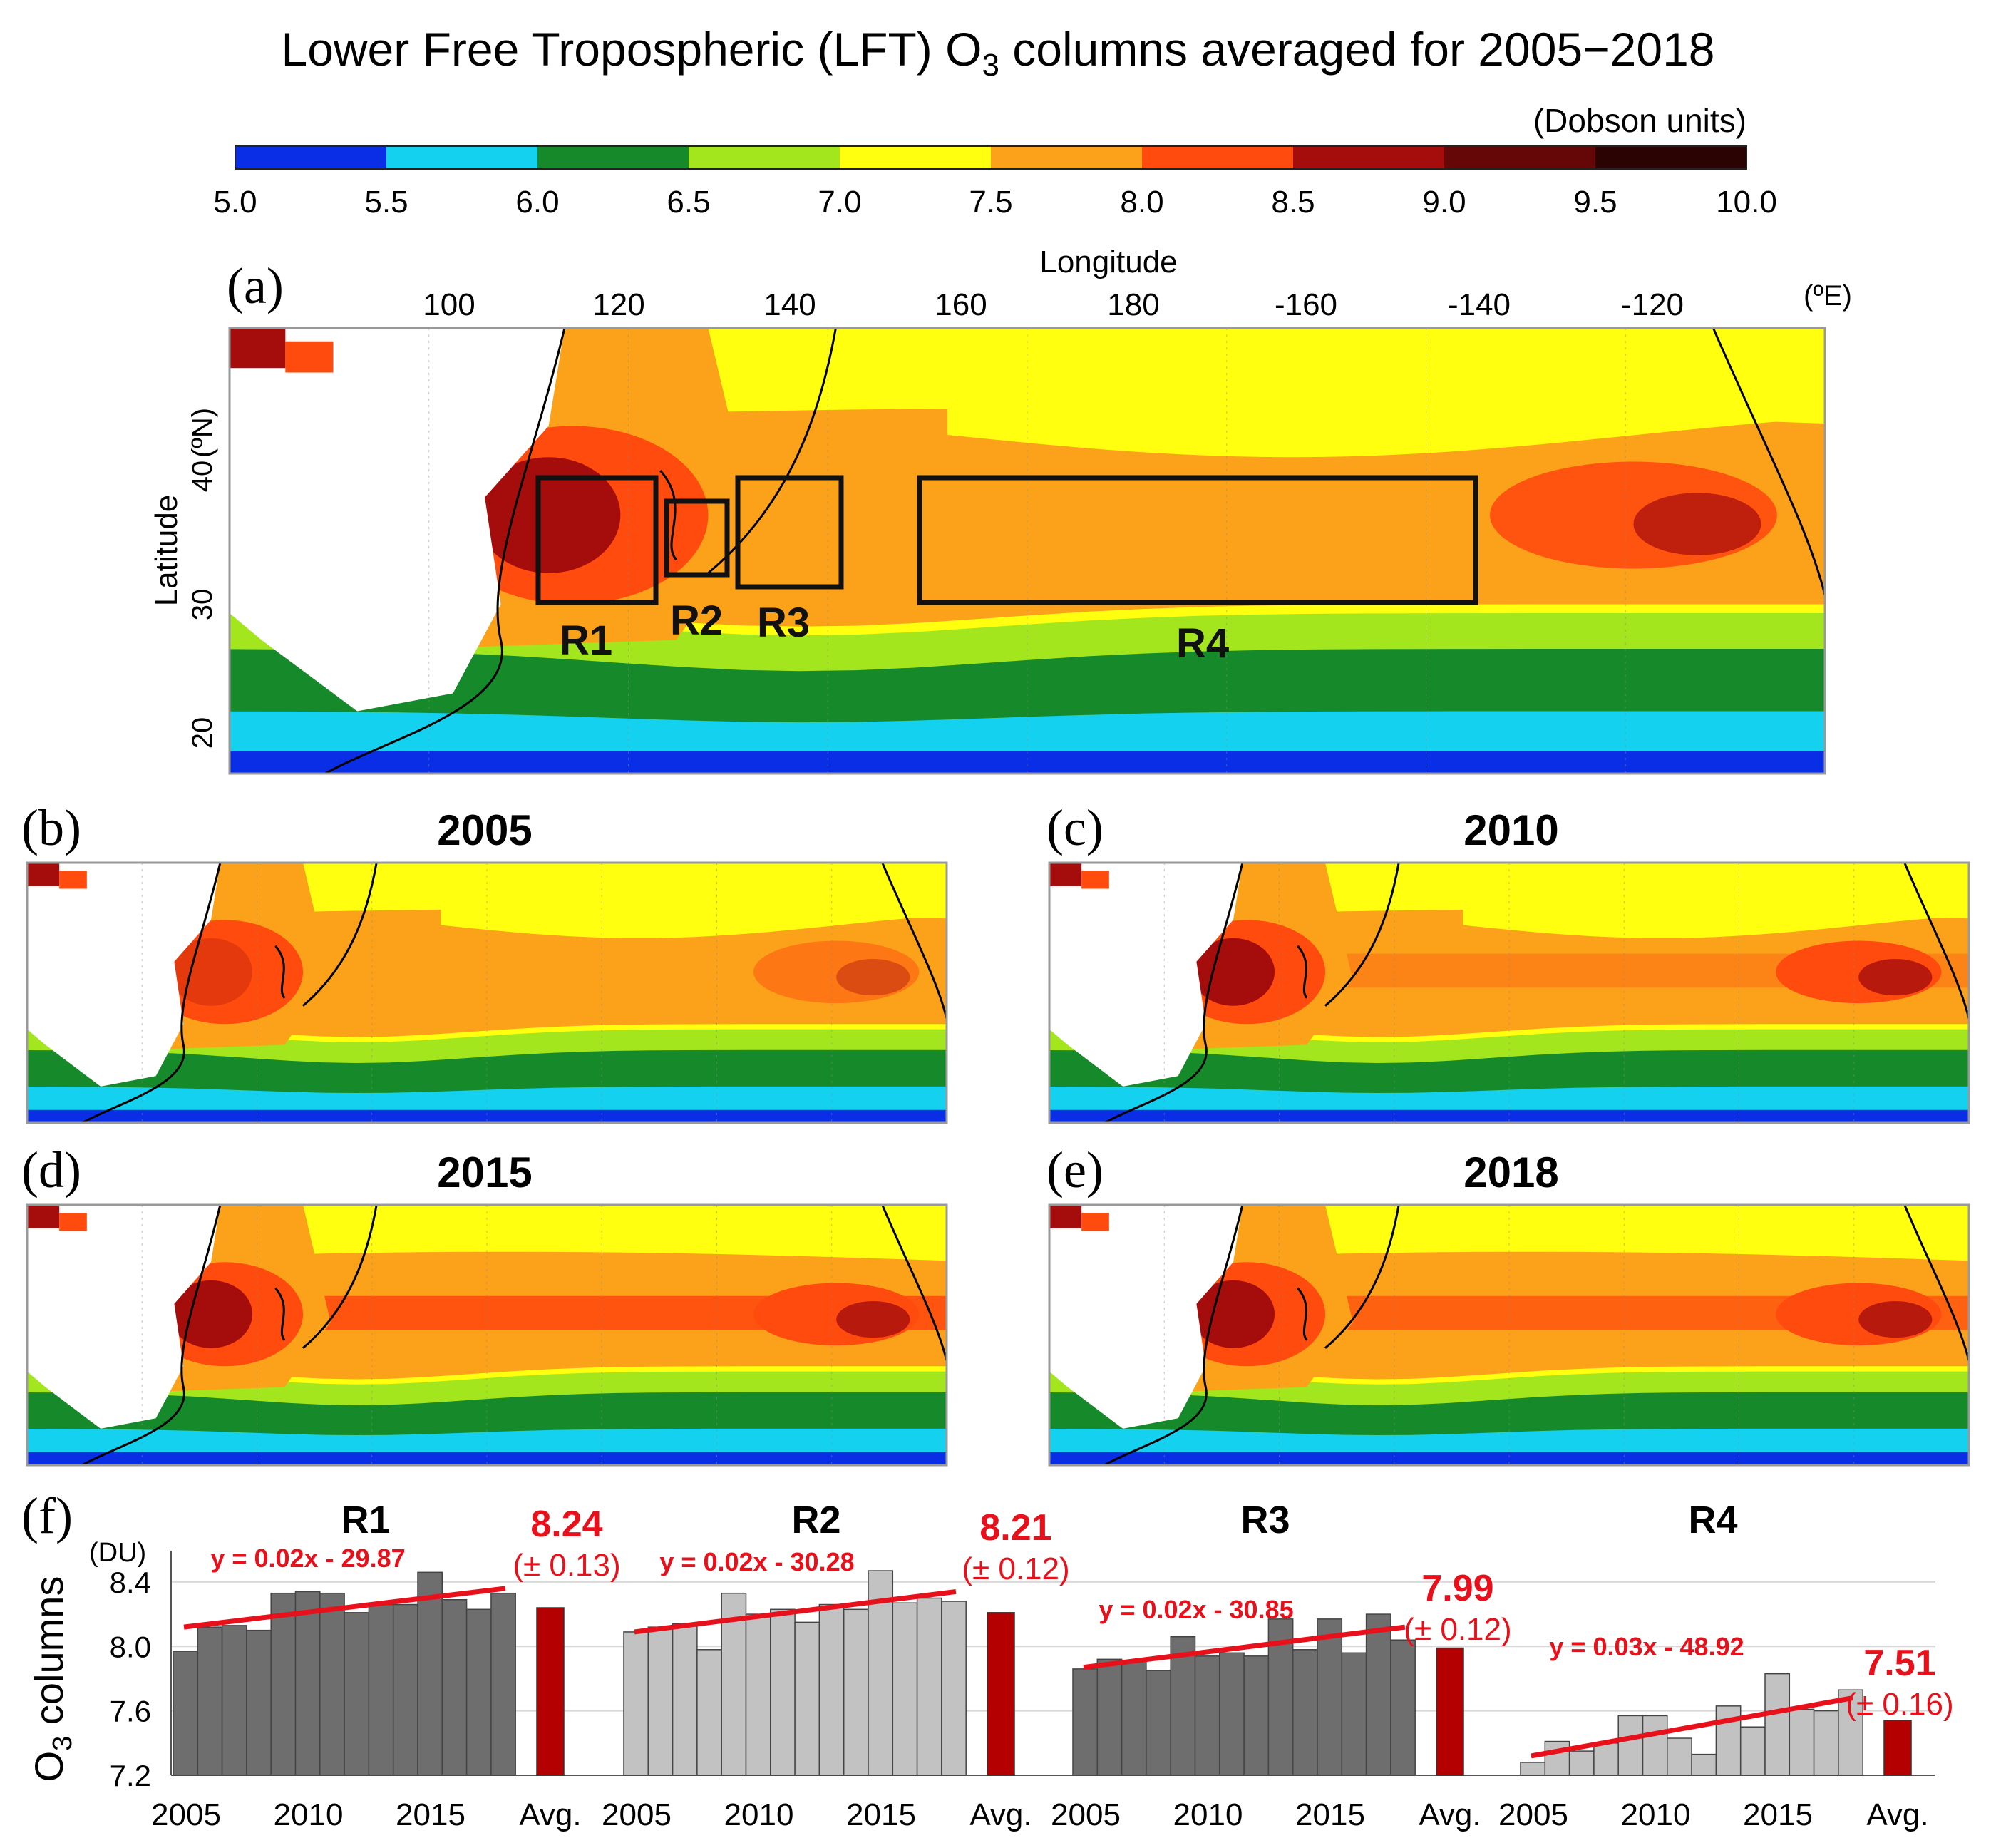 The image size is (1996, 1848). What do you see at coordinates (1075, 1169) in the screenshot?
I see `panel-label-e: (e)` at bounding box center [1075, 1169].